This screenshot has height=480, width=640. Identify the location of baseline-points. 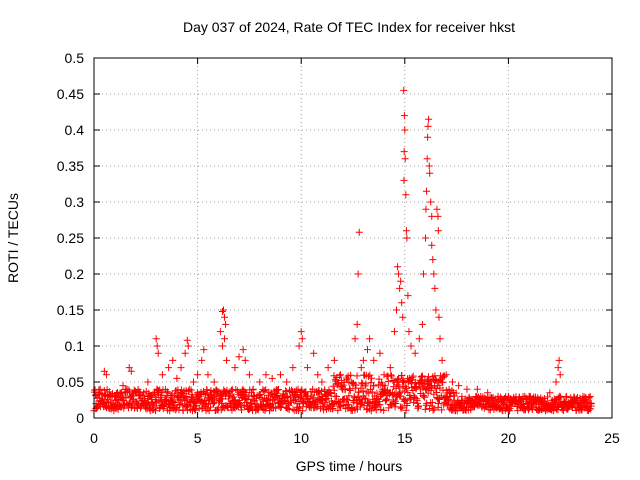
(342, 393).